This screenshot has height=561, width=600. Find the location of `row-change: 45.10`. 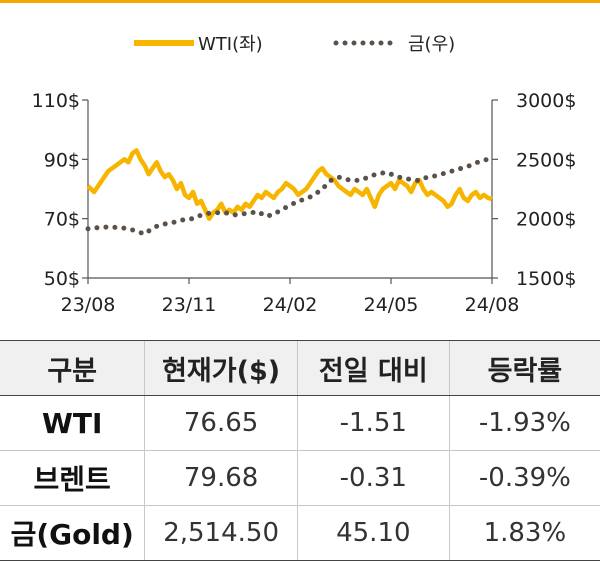

row-change: 45.10 is located at coordinates (373, 533).